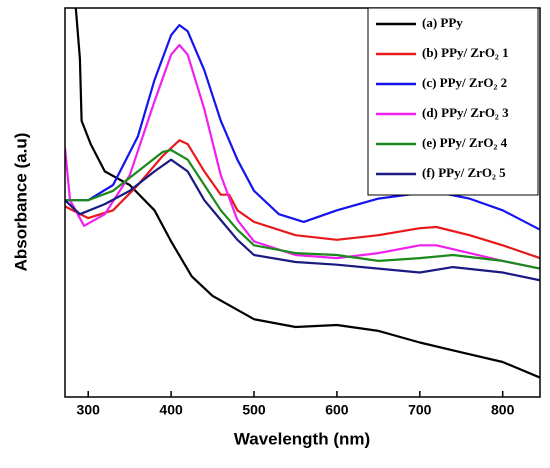 The image size is (550, 468). Describe the element at coordinates (465, 52) in the screenshot. I see `legend-label: (b) PPy/ ZrO₂ 1` at that location.